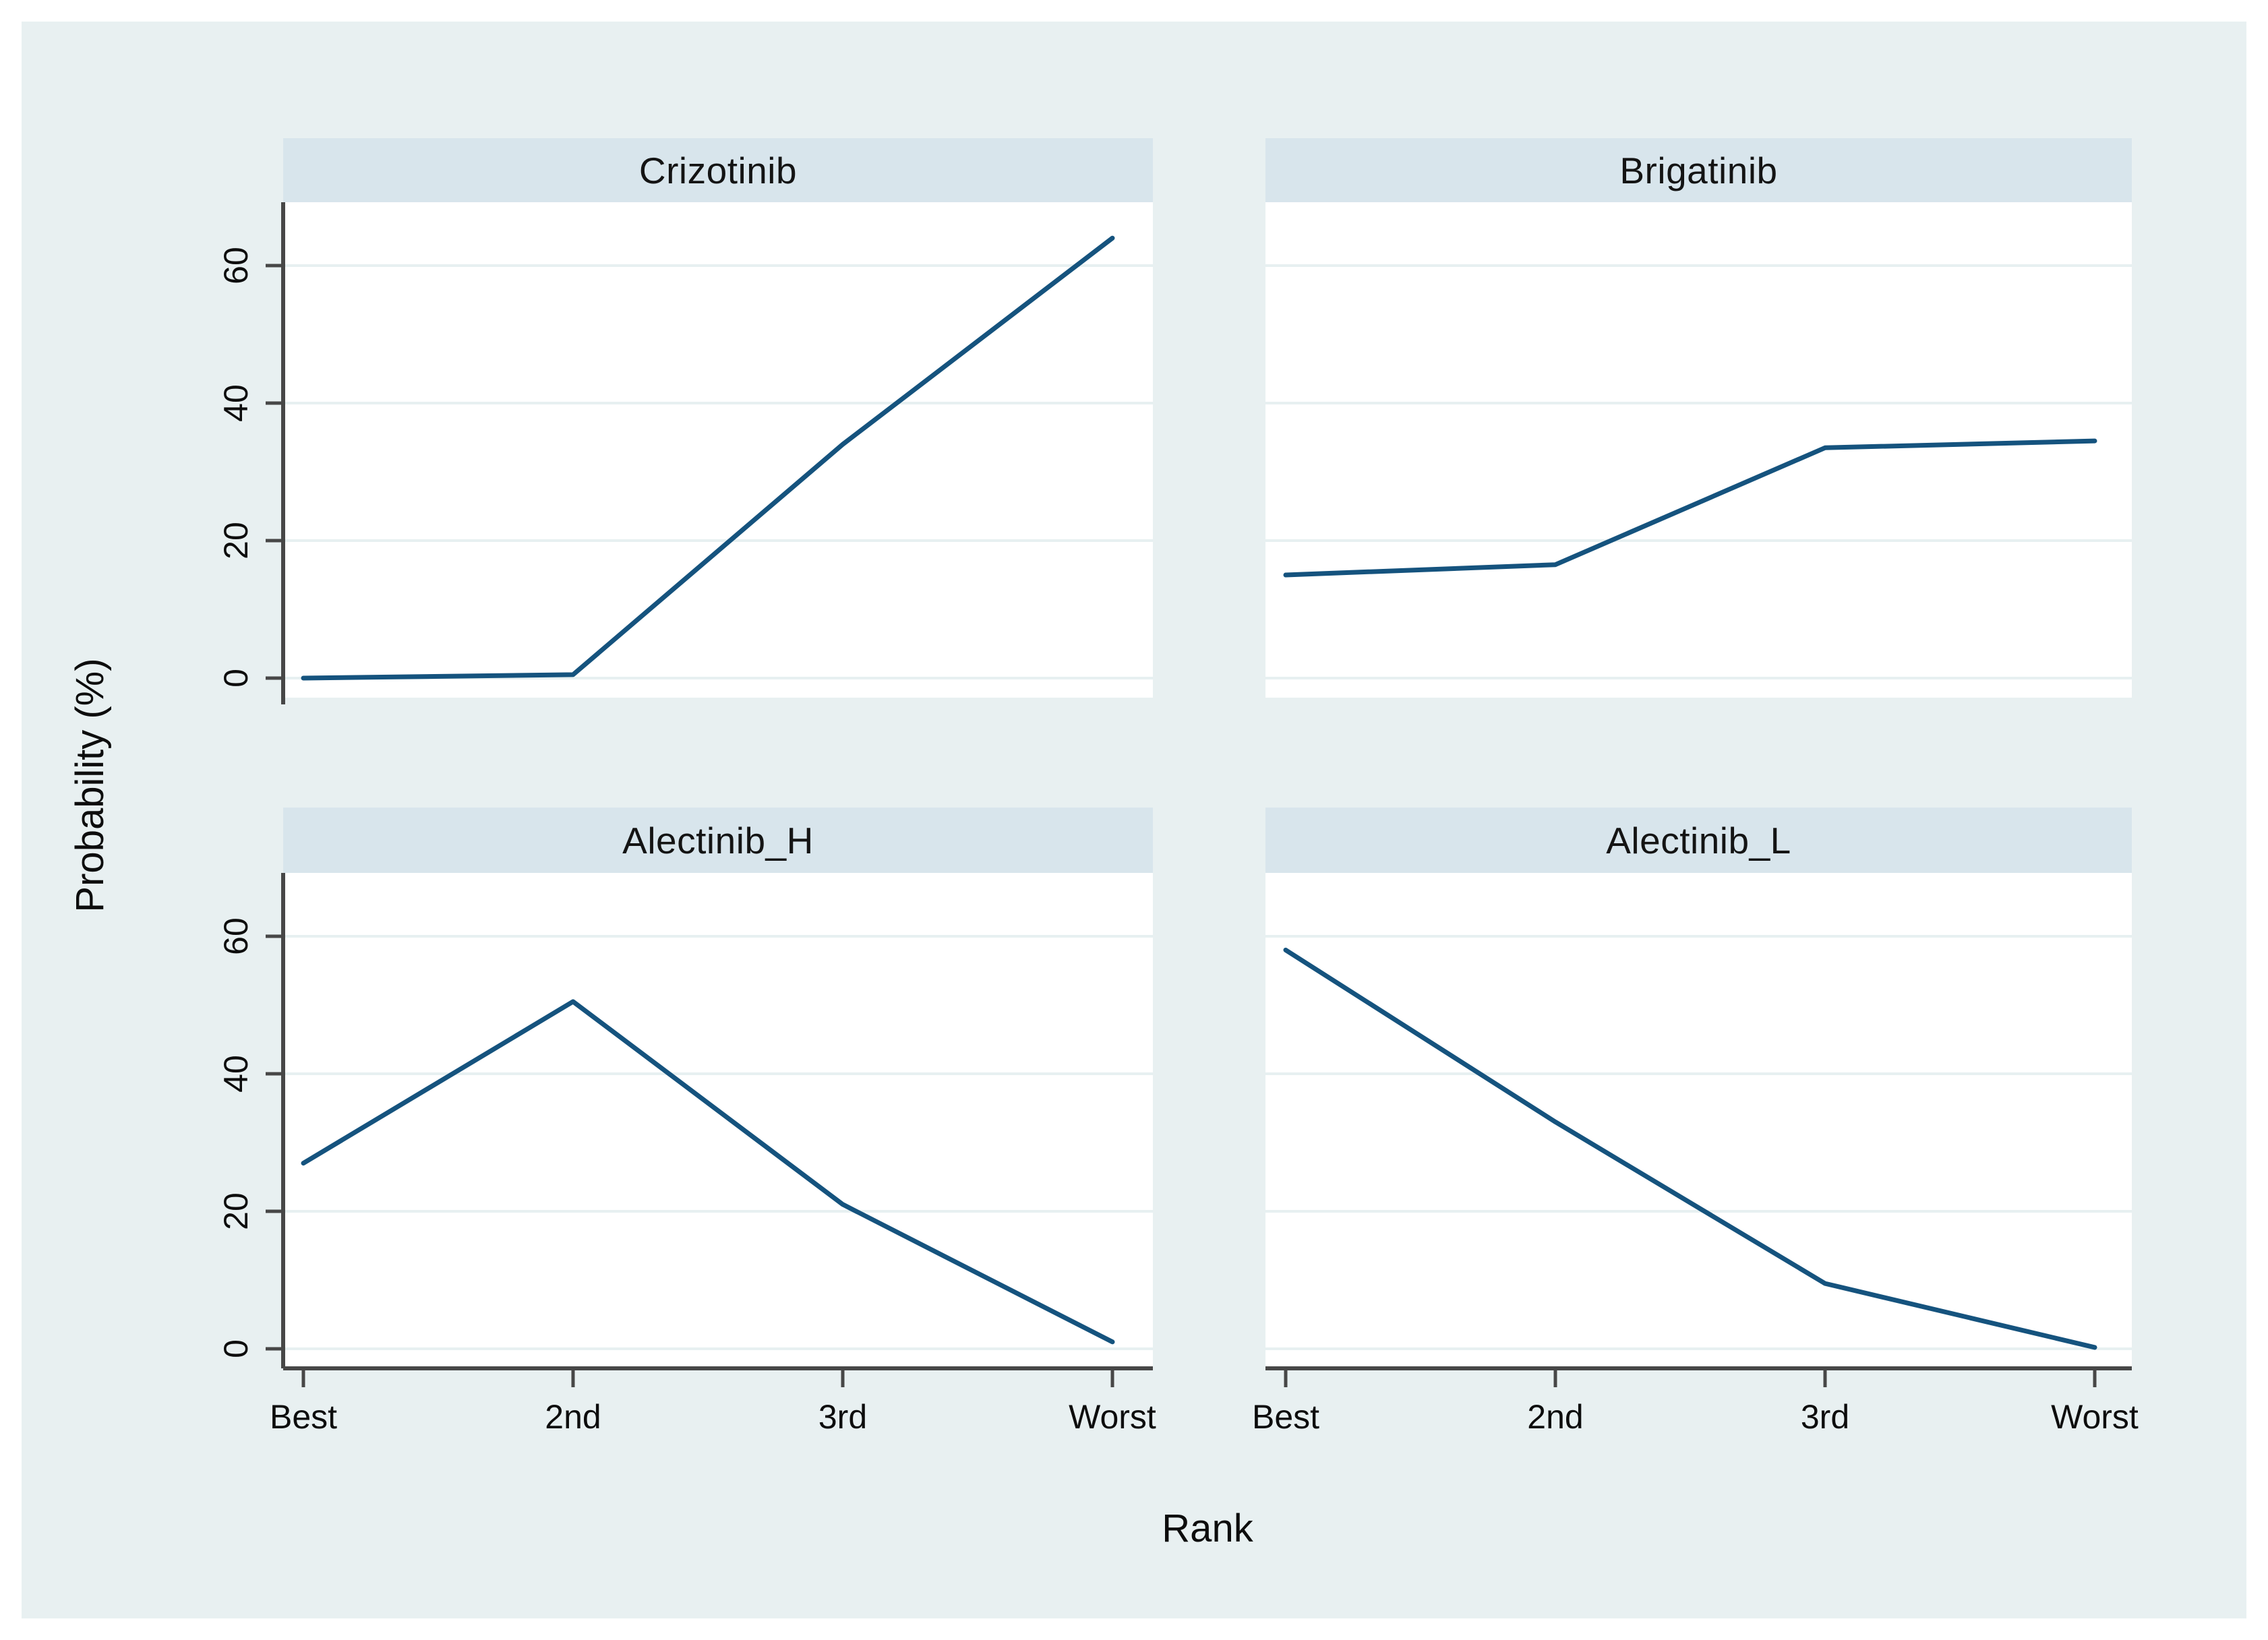 This screenshot has height=1640, width=2268. What do you see at coordinates (718, 170) in the screenshot?
I see `panel-title-crizotinib: Crizotinib` at bounding box center [718, 170].